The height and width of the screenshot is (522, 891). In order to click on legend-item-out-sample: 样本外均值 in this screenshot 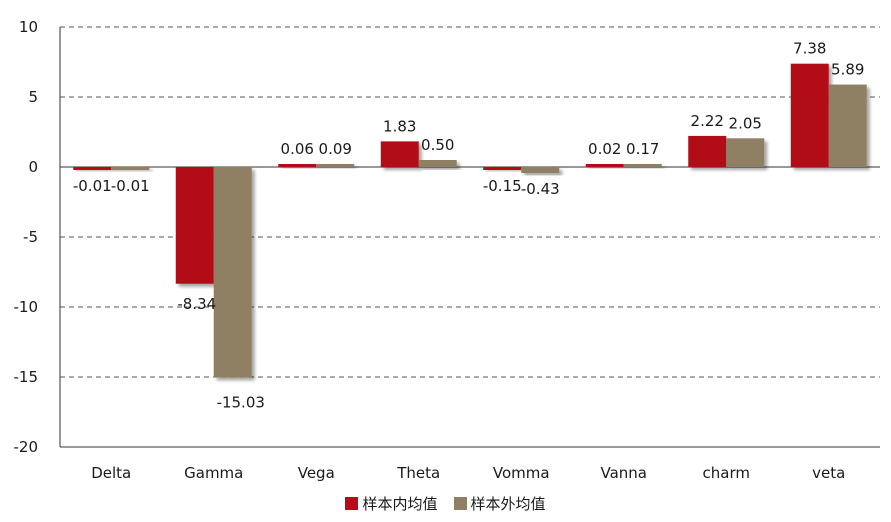, I will do `click(499, 503)`.